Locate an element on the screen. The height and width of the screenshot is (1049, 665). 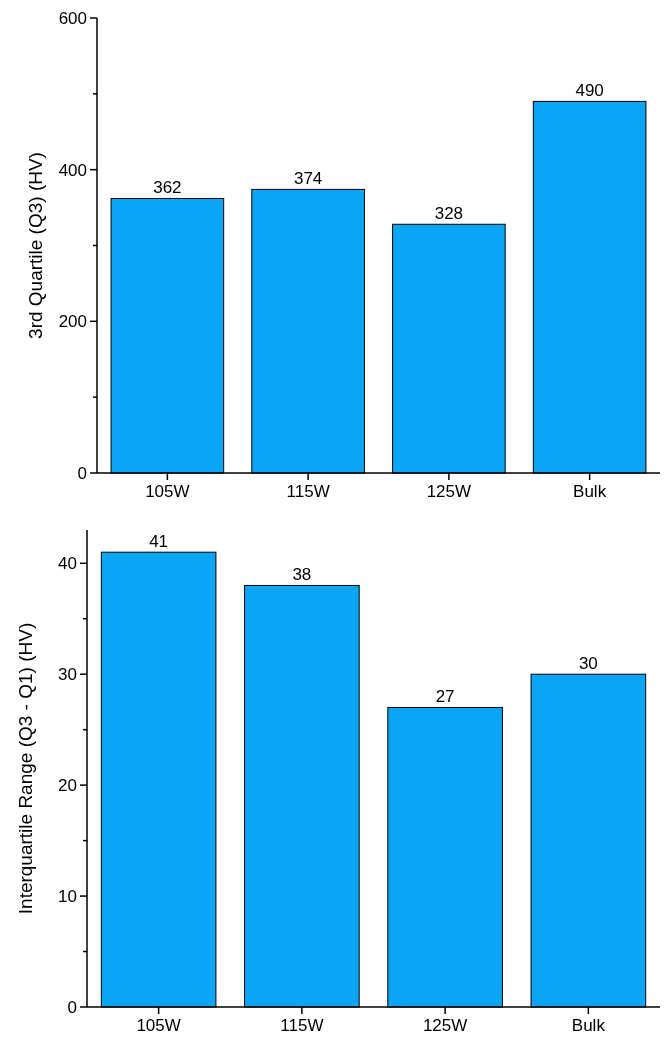
data-label: 490 is located at coordinates (589, 91).